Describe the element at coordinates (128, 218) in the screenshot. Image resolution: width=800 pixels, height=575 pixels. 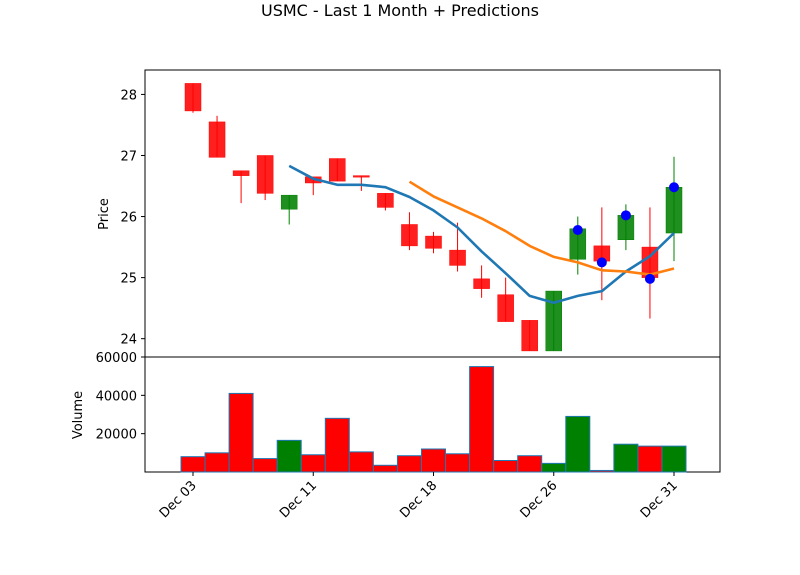
I see `price-ytick-label: 26` at that location.